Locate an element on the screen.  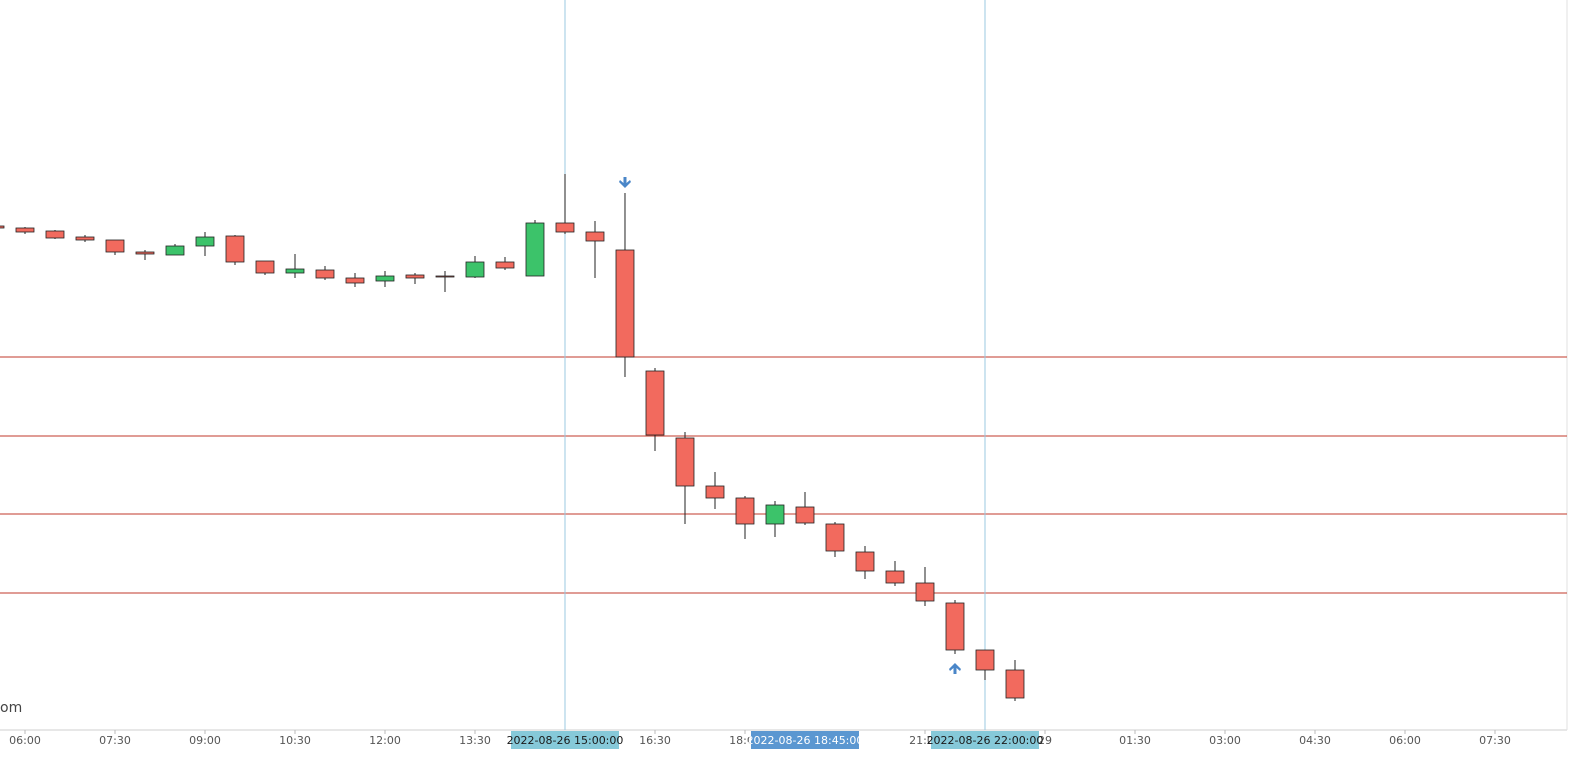
x-tick-label: 16:30 is located at coordinates (655, 740).